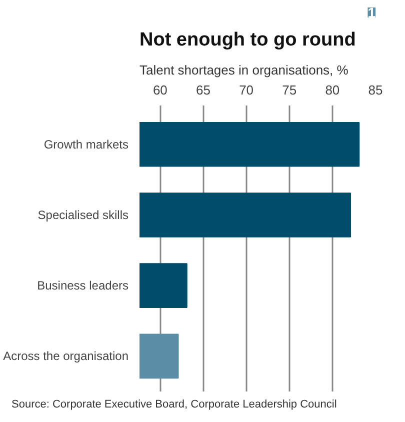 This screenshot has width=405, height=422. What do you see at coordinates (160, 90) in the screenshot?
I see `x-tick-label: 60` at bounding box center [160, 90].